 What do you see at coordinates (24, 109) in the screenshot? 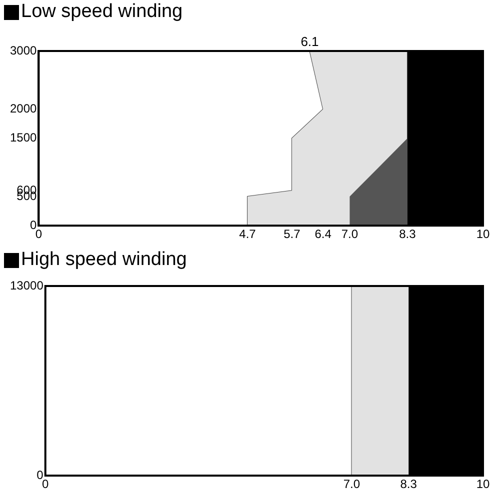
I see `y-tick-label: 2000` at bounding box center [24, 109].